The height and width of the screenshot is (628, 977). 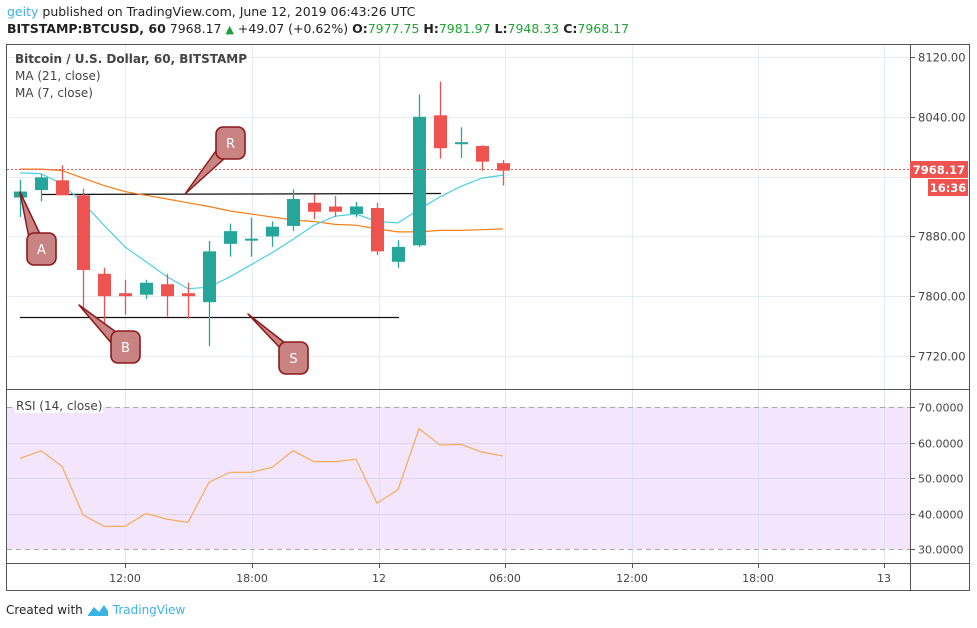 What do you see at coordinates (125, 348) in the screenshot?
I see `svg-text: B` at bounding box center [125, 348].